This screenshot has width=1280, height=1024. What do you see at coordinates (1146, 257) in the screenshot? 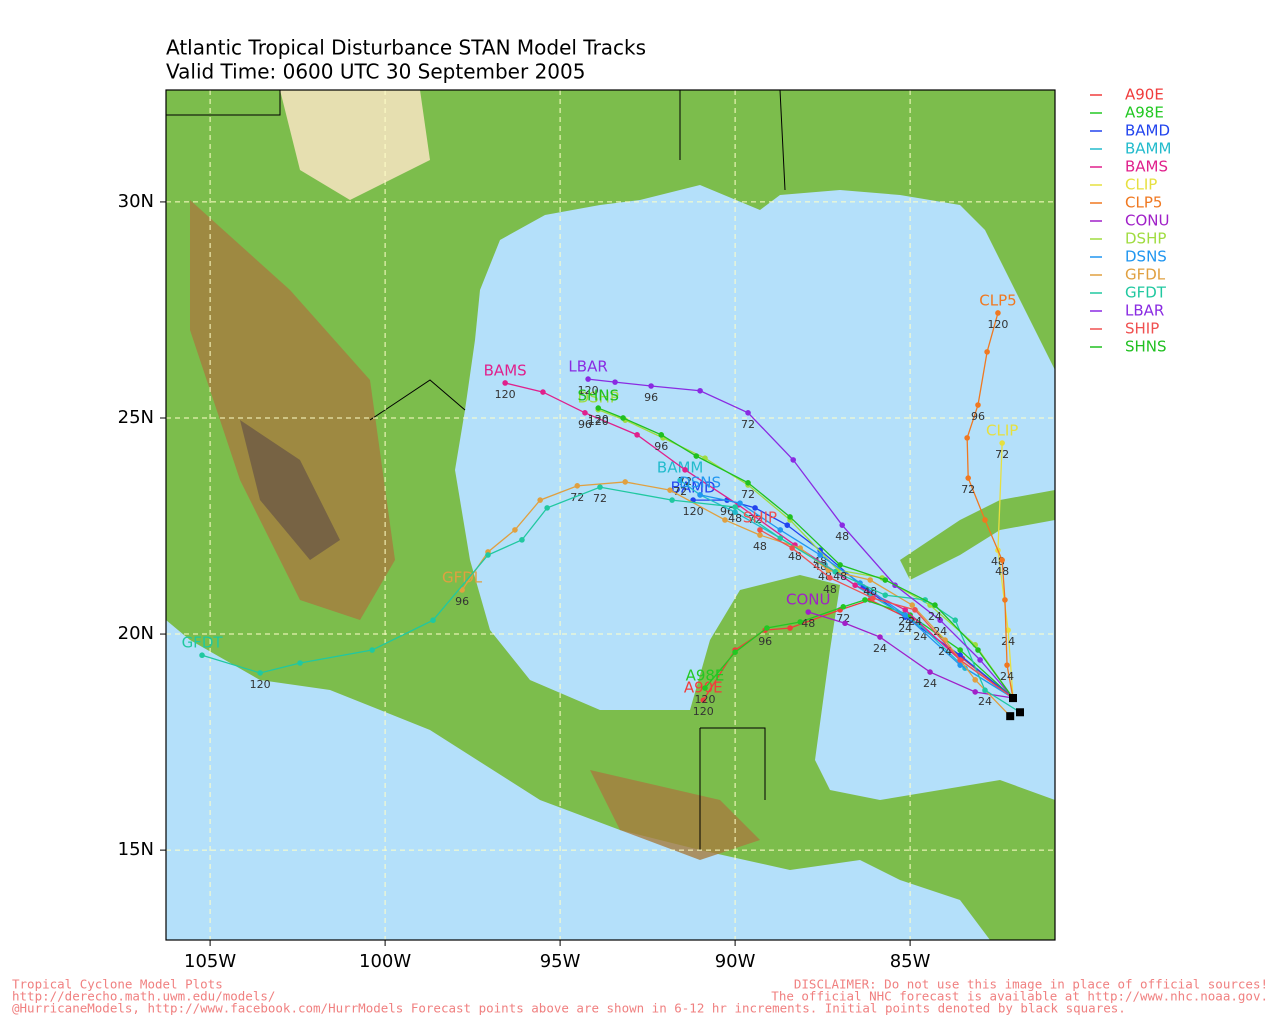
I see `legend-label: DSNS` at bounding box center [1146, 257].